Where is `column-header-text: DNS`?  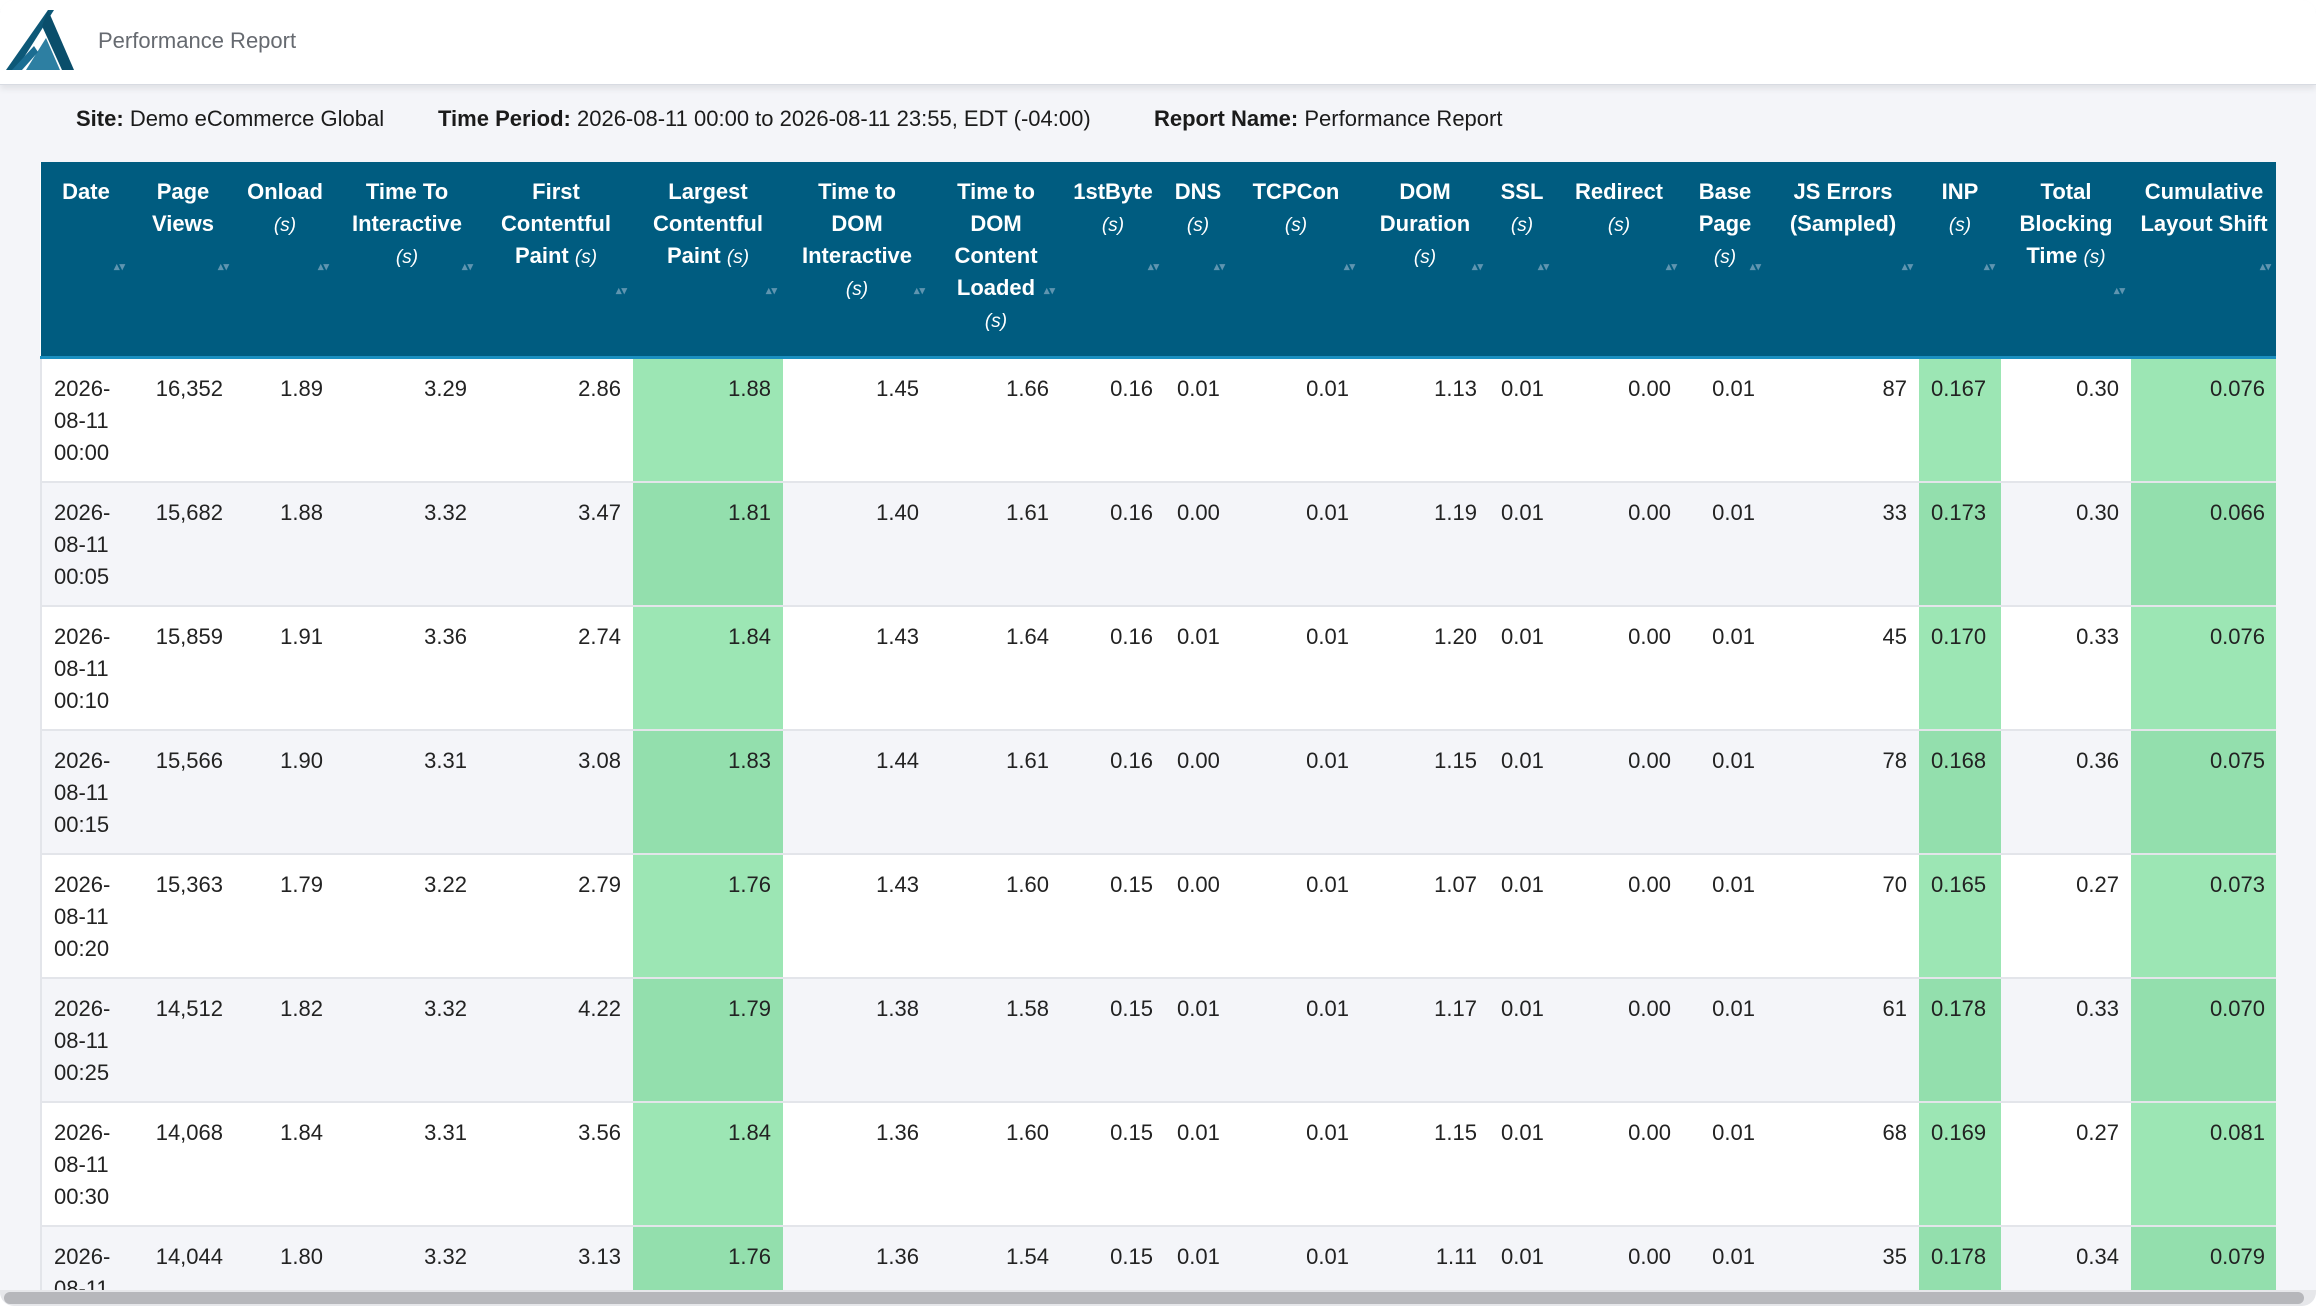 column-header-text: DNS is located at coordinates (1198, 191).